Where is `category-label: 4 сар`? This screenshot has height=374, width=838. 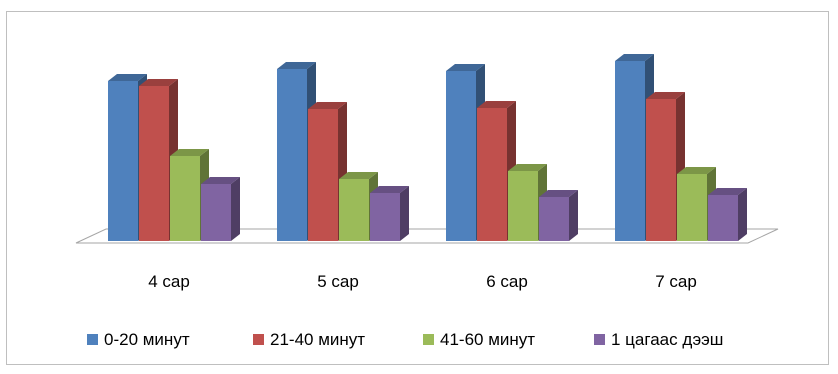 category-label: 4 сар is located at coordinates (169, 281).